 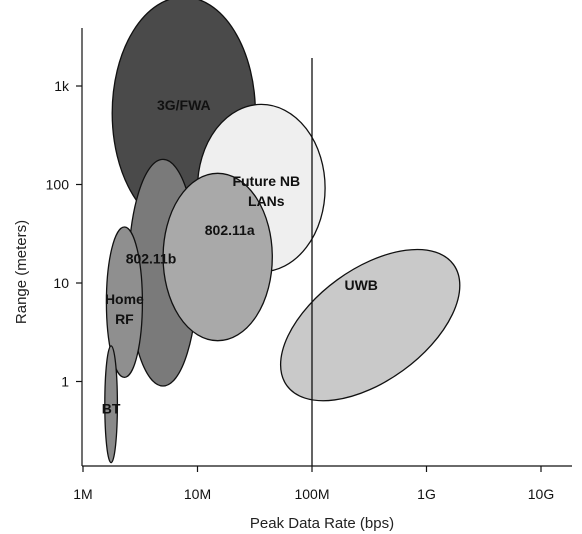 I want to click on x-tick-label: 10M, so click(x=197, y=494).